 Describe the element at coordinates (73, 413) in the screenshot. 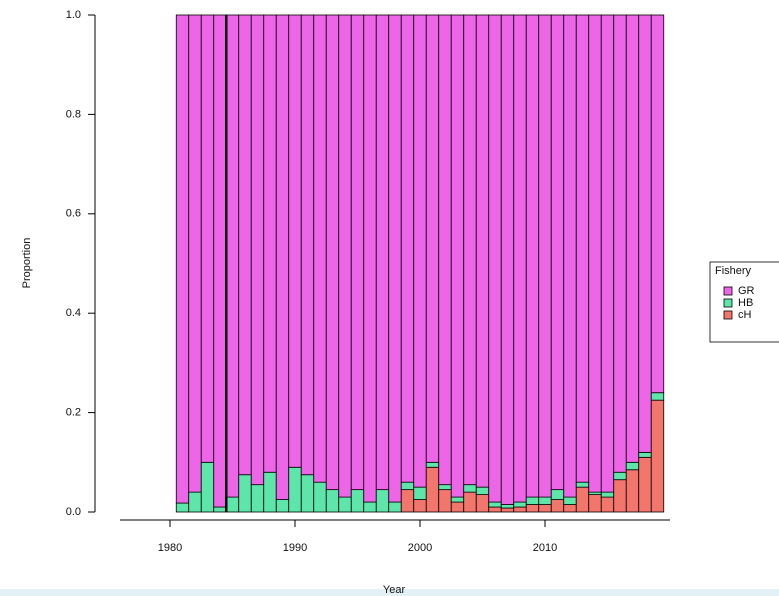

I see `y-tick-label: 0.2` at that location.